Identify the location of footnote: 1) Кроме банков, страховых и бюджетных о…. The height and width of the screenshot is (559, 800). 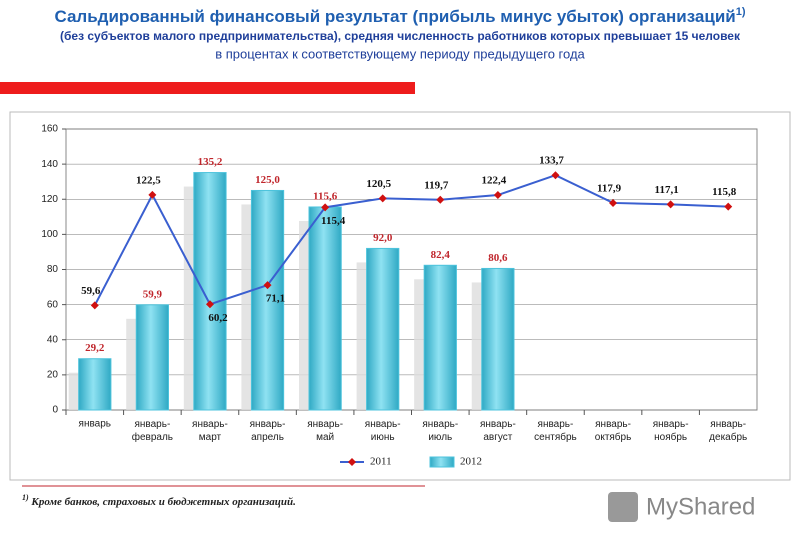
(159, 500).